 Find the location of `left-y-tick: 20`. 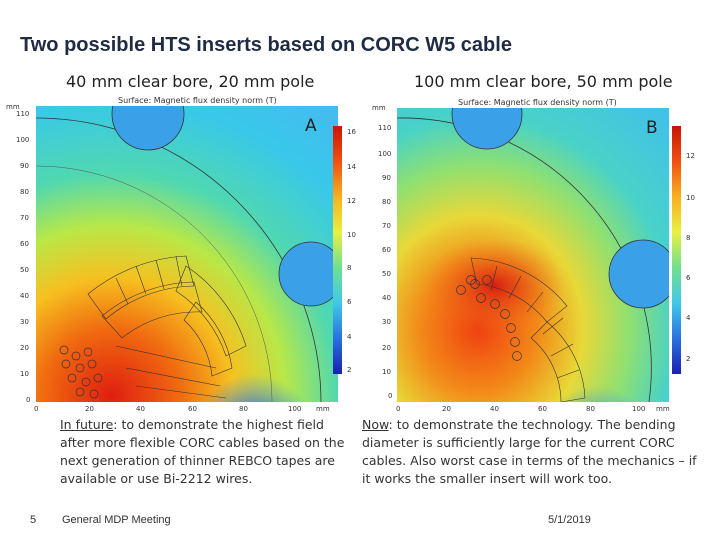

left-y-tick: 20 is located at coordinates (24, 348).